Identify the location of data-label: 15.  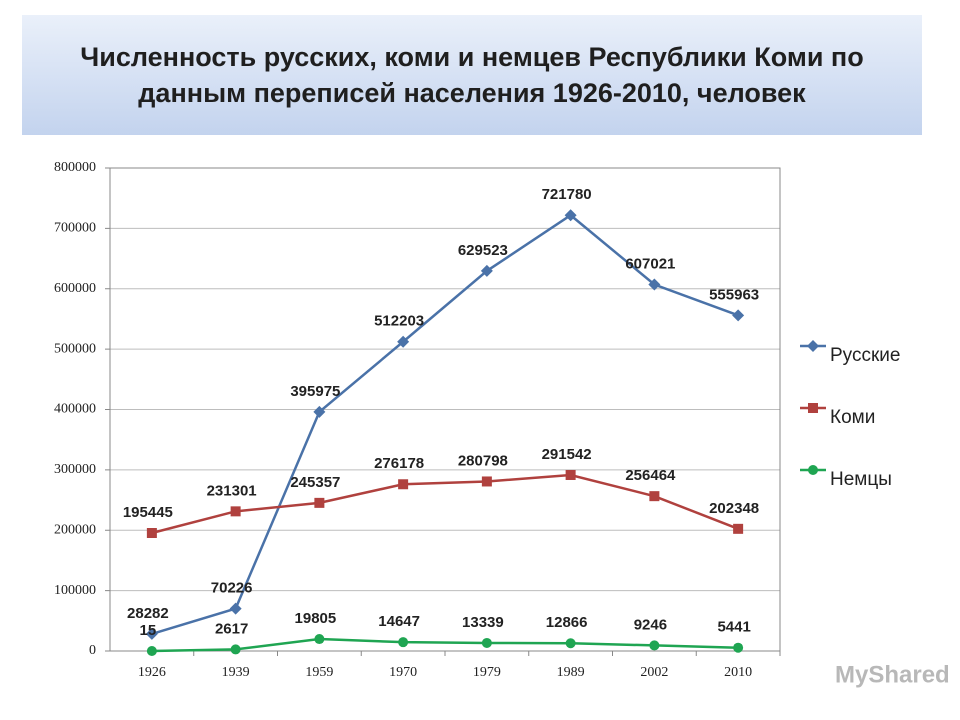
(148, 630).